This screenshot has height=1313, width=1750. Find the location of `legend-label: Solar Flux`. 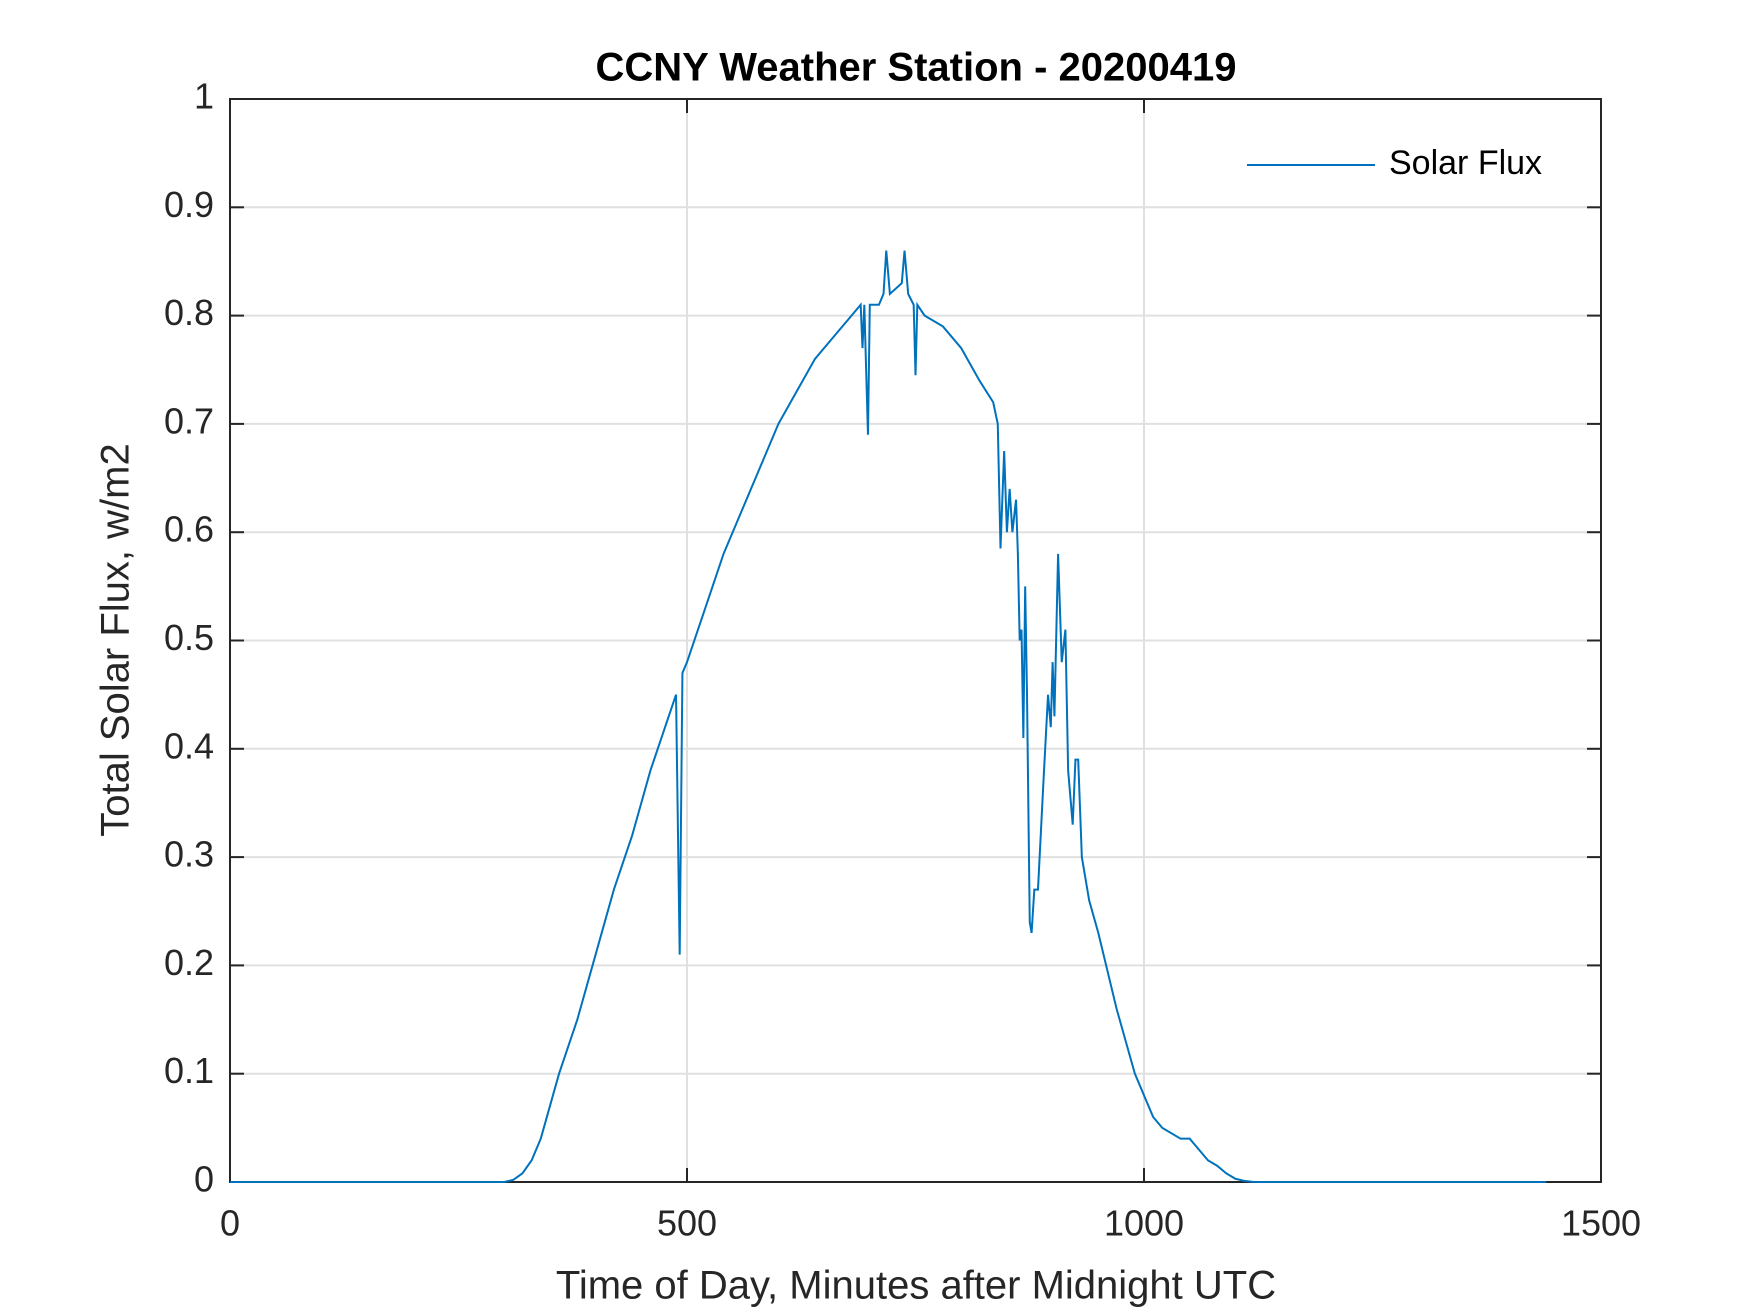

legend-label: Solar Flux is located at coordinates (1465, 163).